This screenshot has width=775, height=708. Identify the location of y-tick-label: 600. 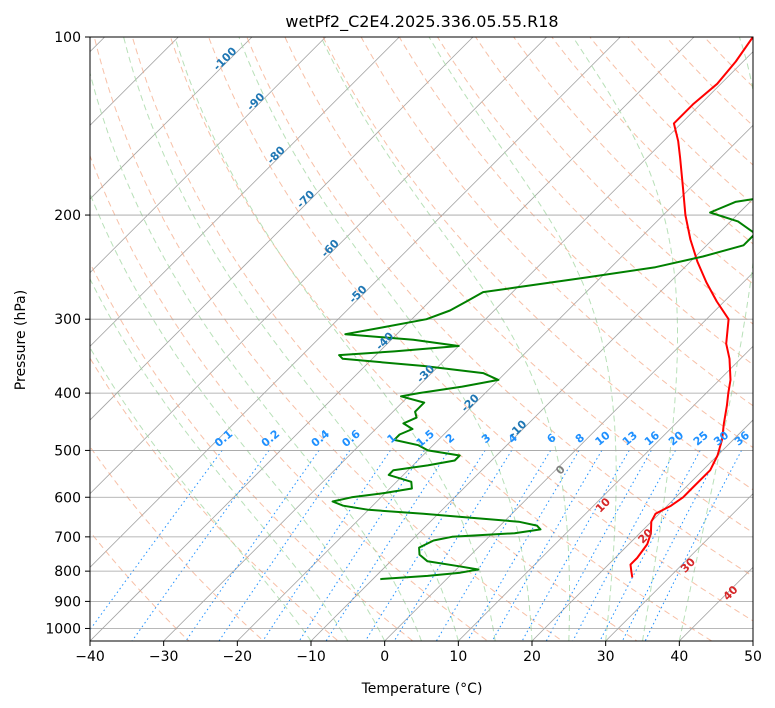
(67, 498).